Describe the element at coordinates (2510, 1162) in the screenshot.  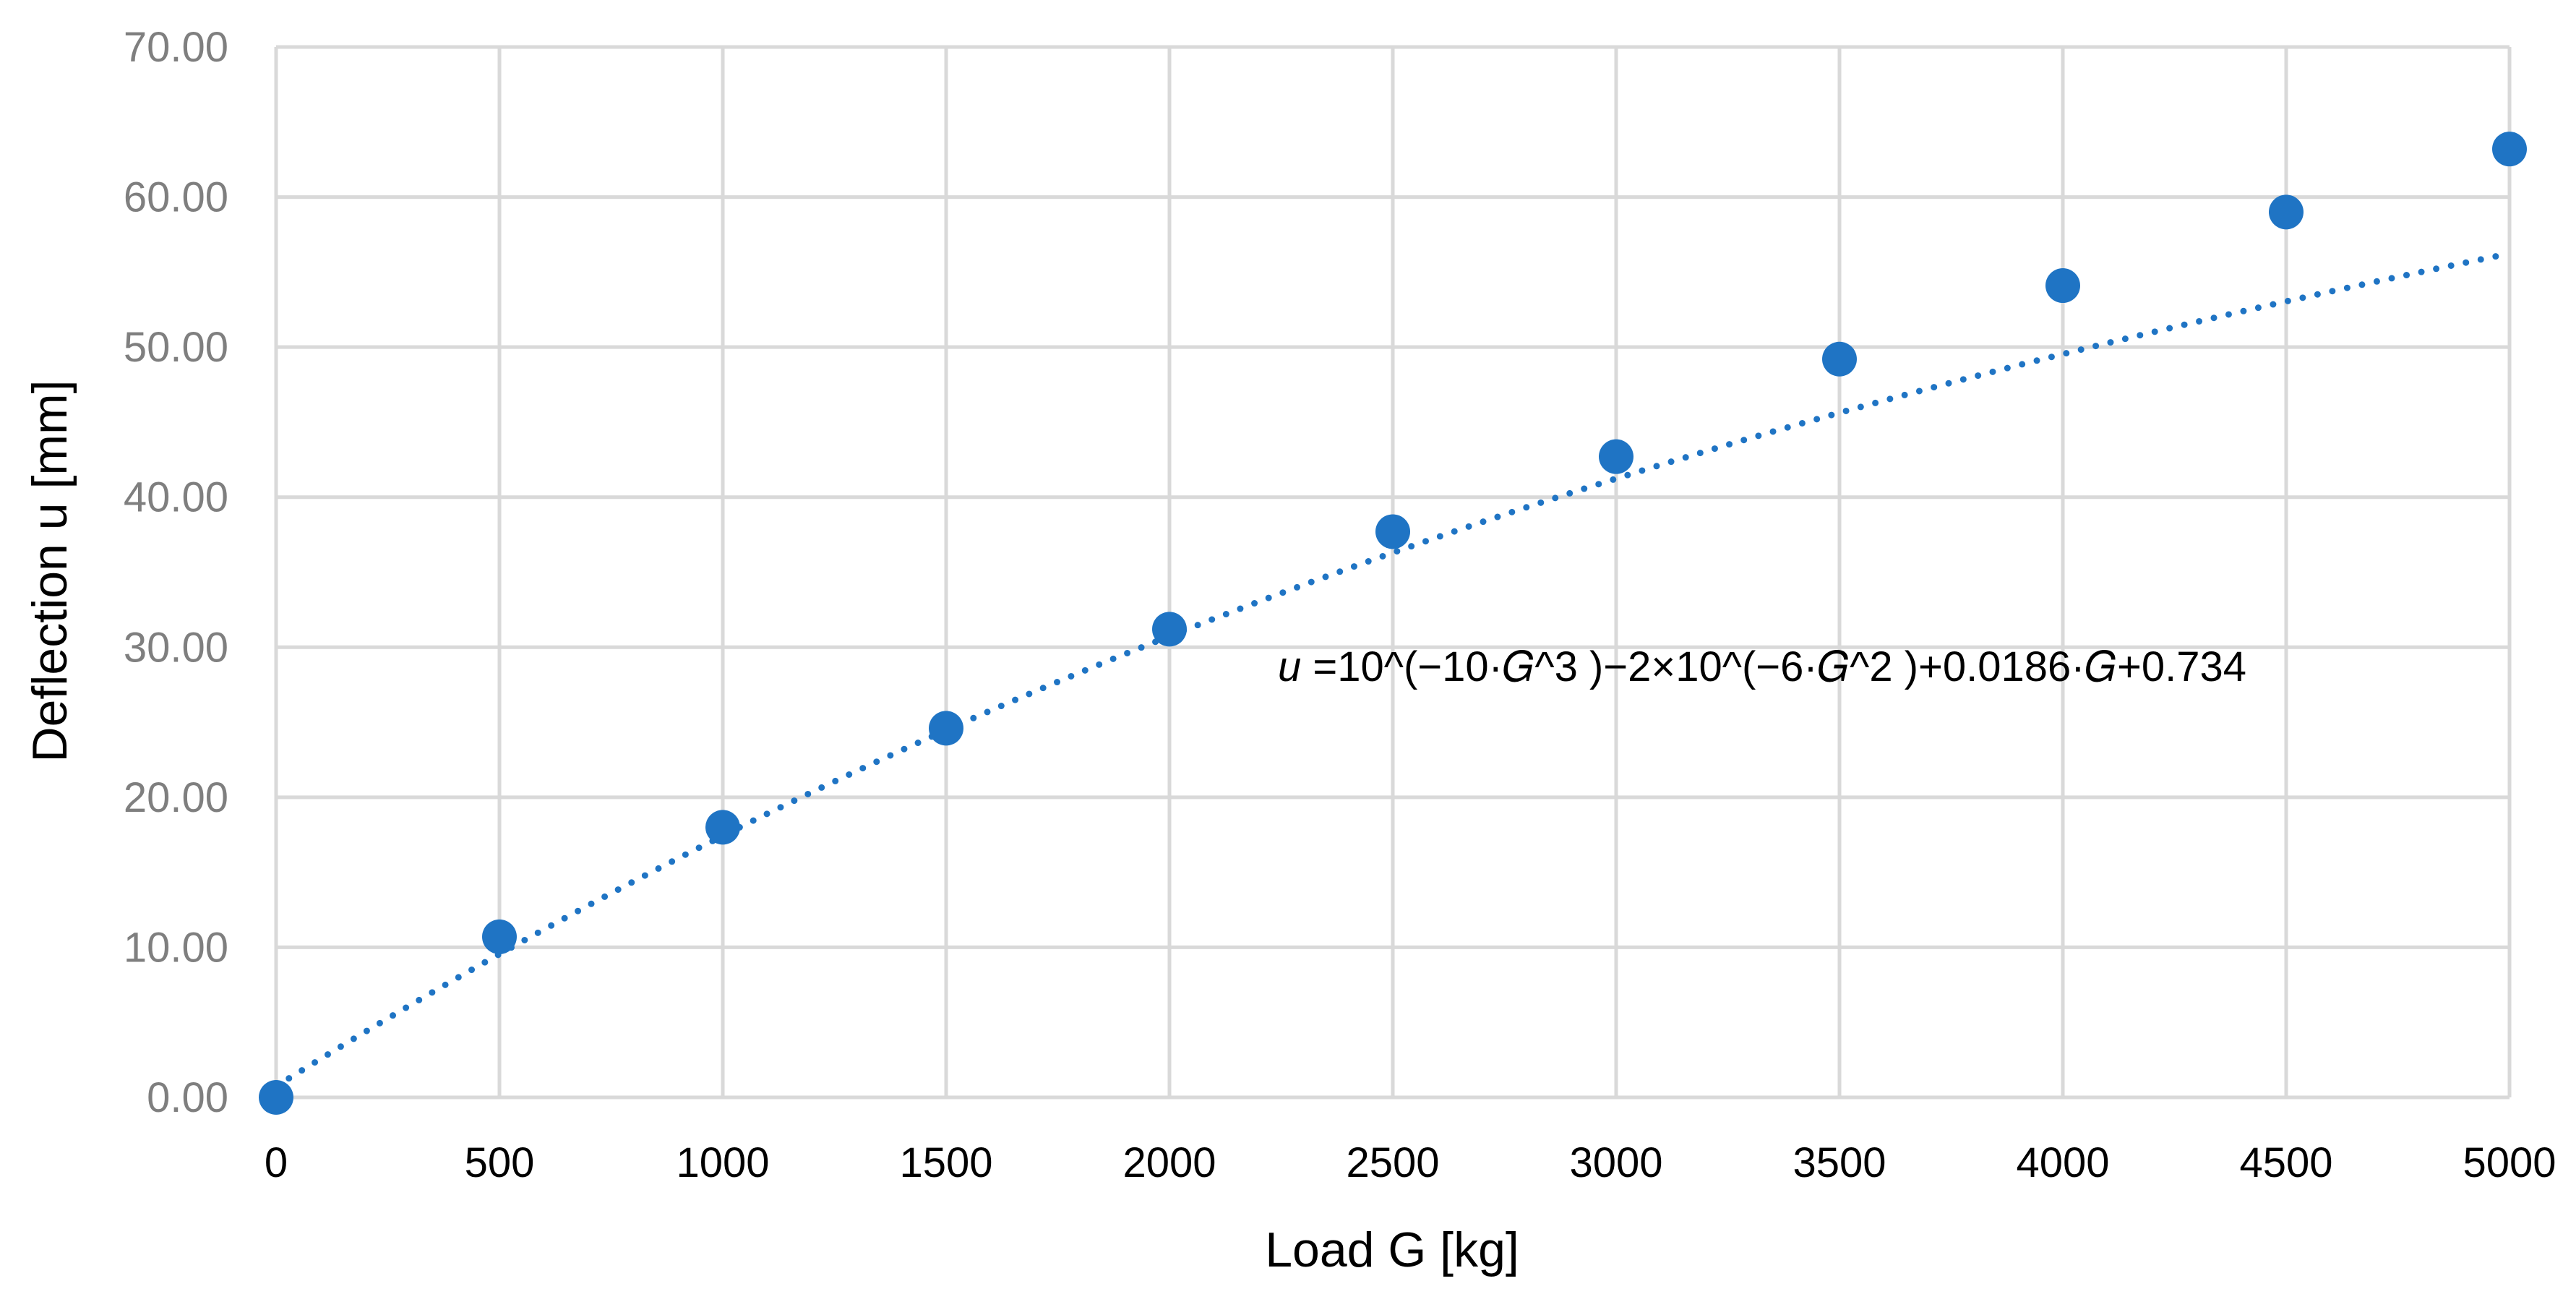
I see `x-tick-label: 5000` at that location.